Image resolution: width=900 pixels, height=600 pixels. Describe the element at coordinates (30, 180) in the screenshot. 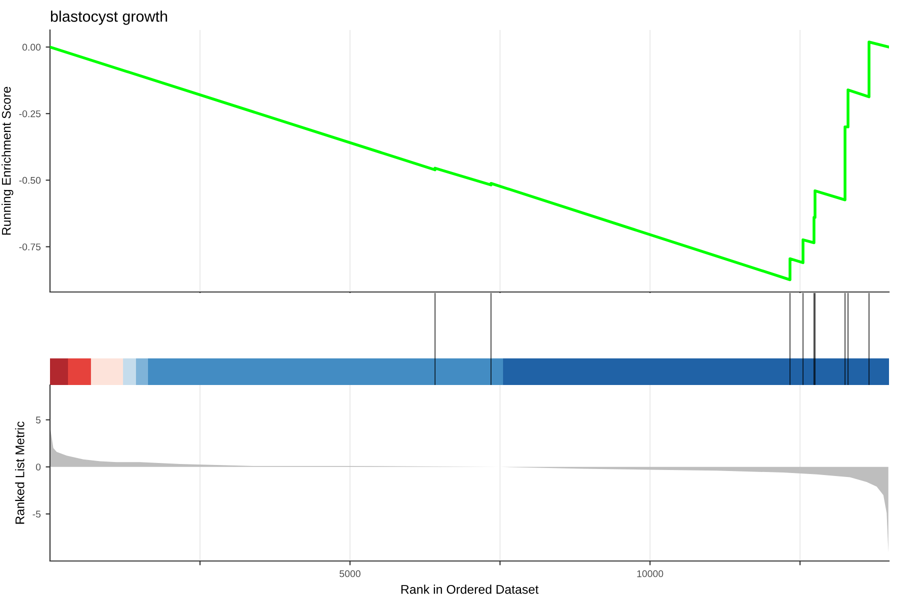

I see `y-tick-label: -0.50` at that location.